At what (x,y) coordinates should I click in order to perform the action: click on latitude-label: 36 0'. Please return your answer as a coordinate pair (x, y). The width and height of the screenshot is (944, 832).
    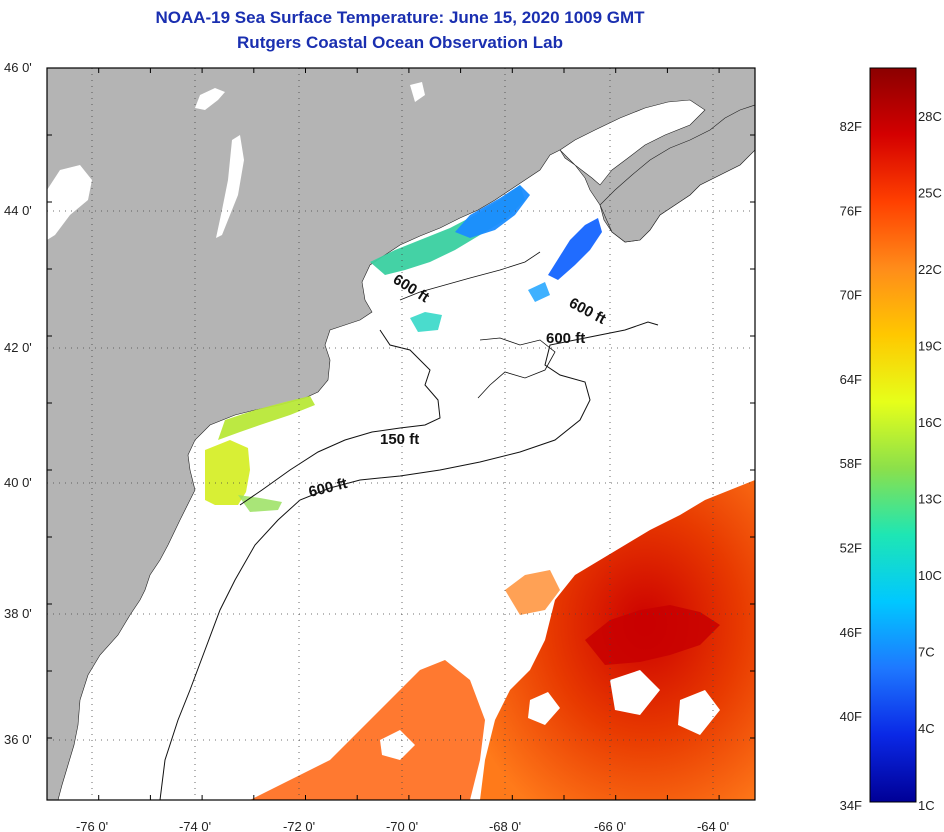
    Looking at the image, I should click on (18, 739).